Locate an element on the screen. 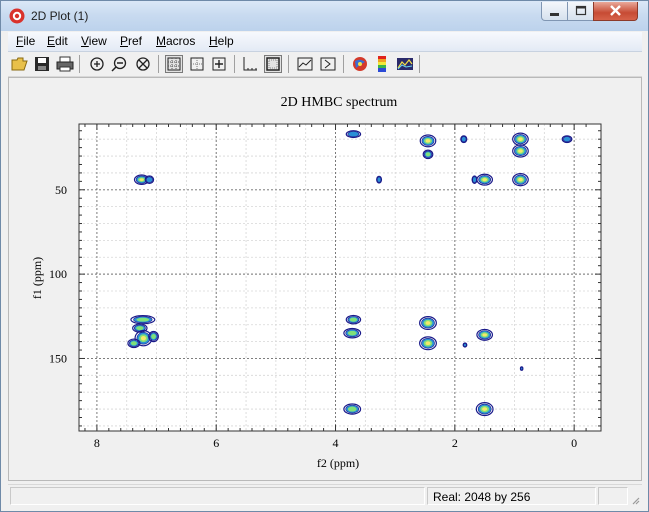 The width and height of the screenshot is (649, 512). menu-help: Help is located at coordinates (221, 41).